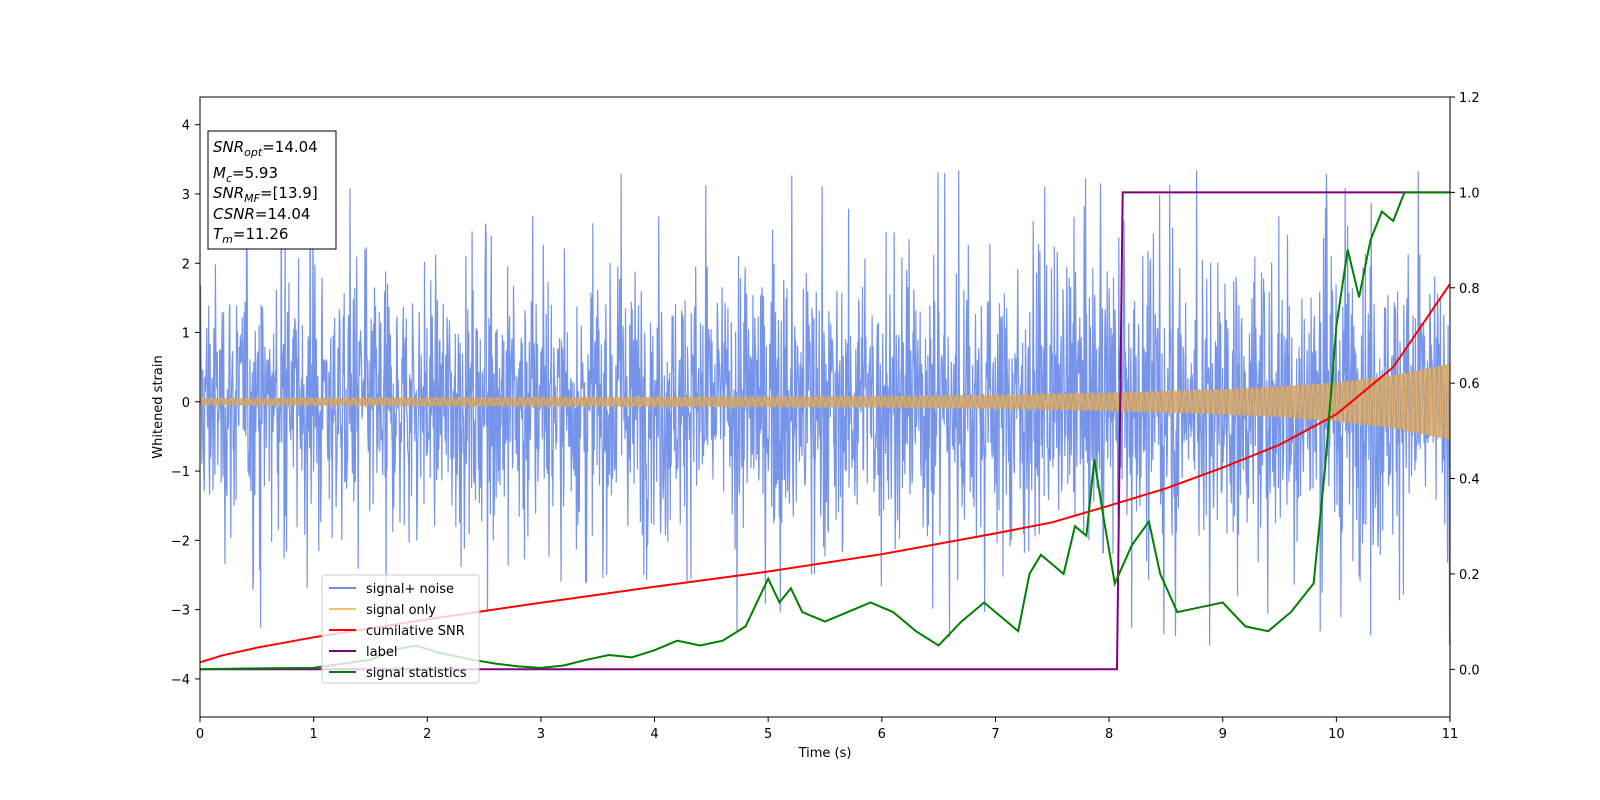  What do you see at coordinates (1450, 734) in the screenshot?
I see `x-tick-label: 11` at bounding box center [1450, 734].